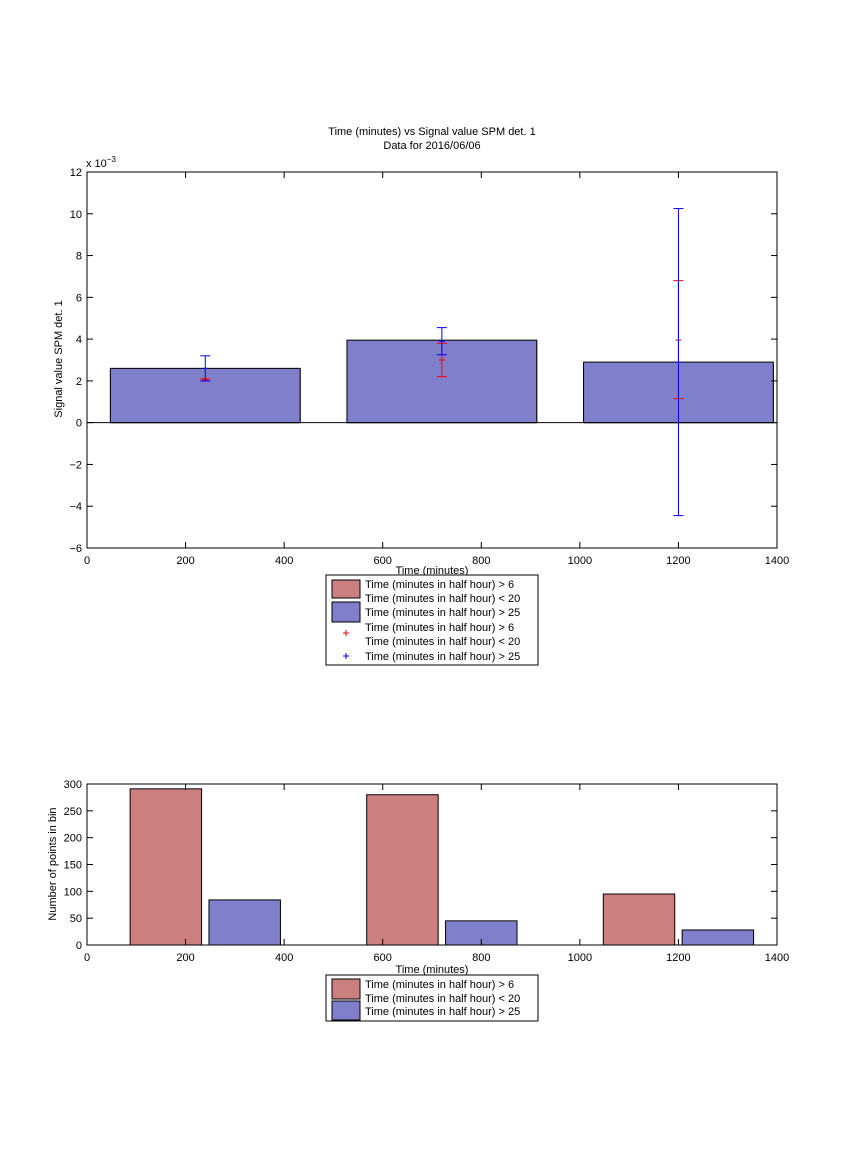  I want to click on chart1-xtick-label: 600, so click(383, 561).